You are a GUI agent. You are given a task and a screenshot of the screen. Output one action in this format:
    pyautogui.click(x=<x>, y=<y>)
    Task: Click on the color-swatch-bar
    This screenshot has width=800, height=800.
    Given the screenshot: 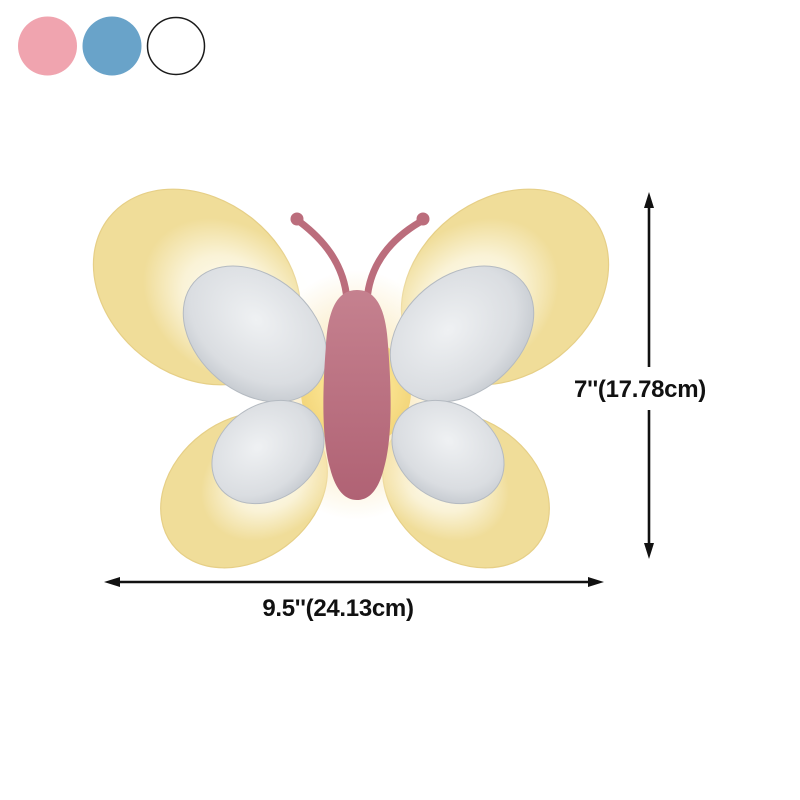 What is the action you would take?
    pyautogui.click(x=112, y=46)
    